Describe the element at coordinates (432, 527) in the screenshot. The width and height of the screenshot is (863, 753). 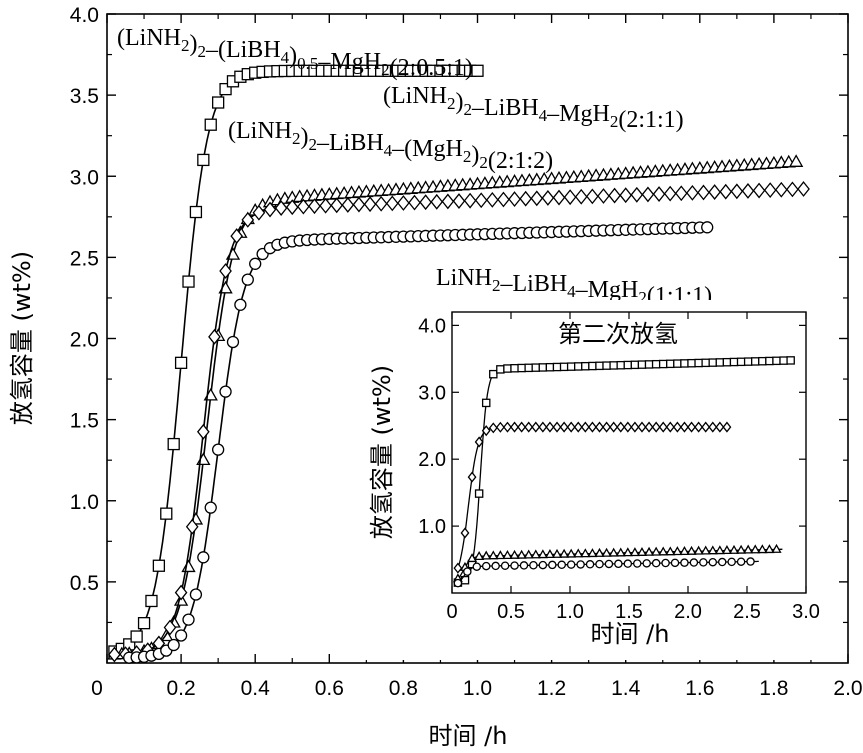
I see `inset-y-tick-label: 1.0` at that location.